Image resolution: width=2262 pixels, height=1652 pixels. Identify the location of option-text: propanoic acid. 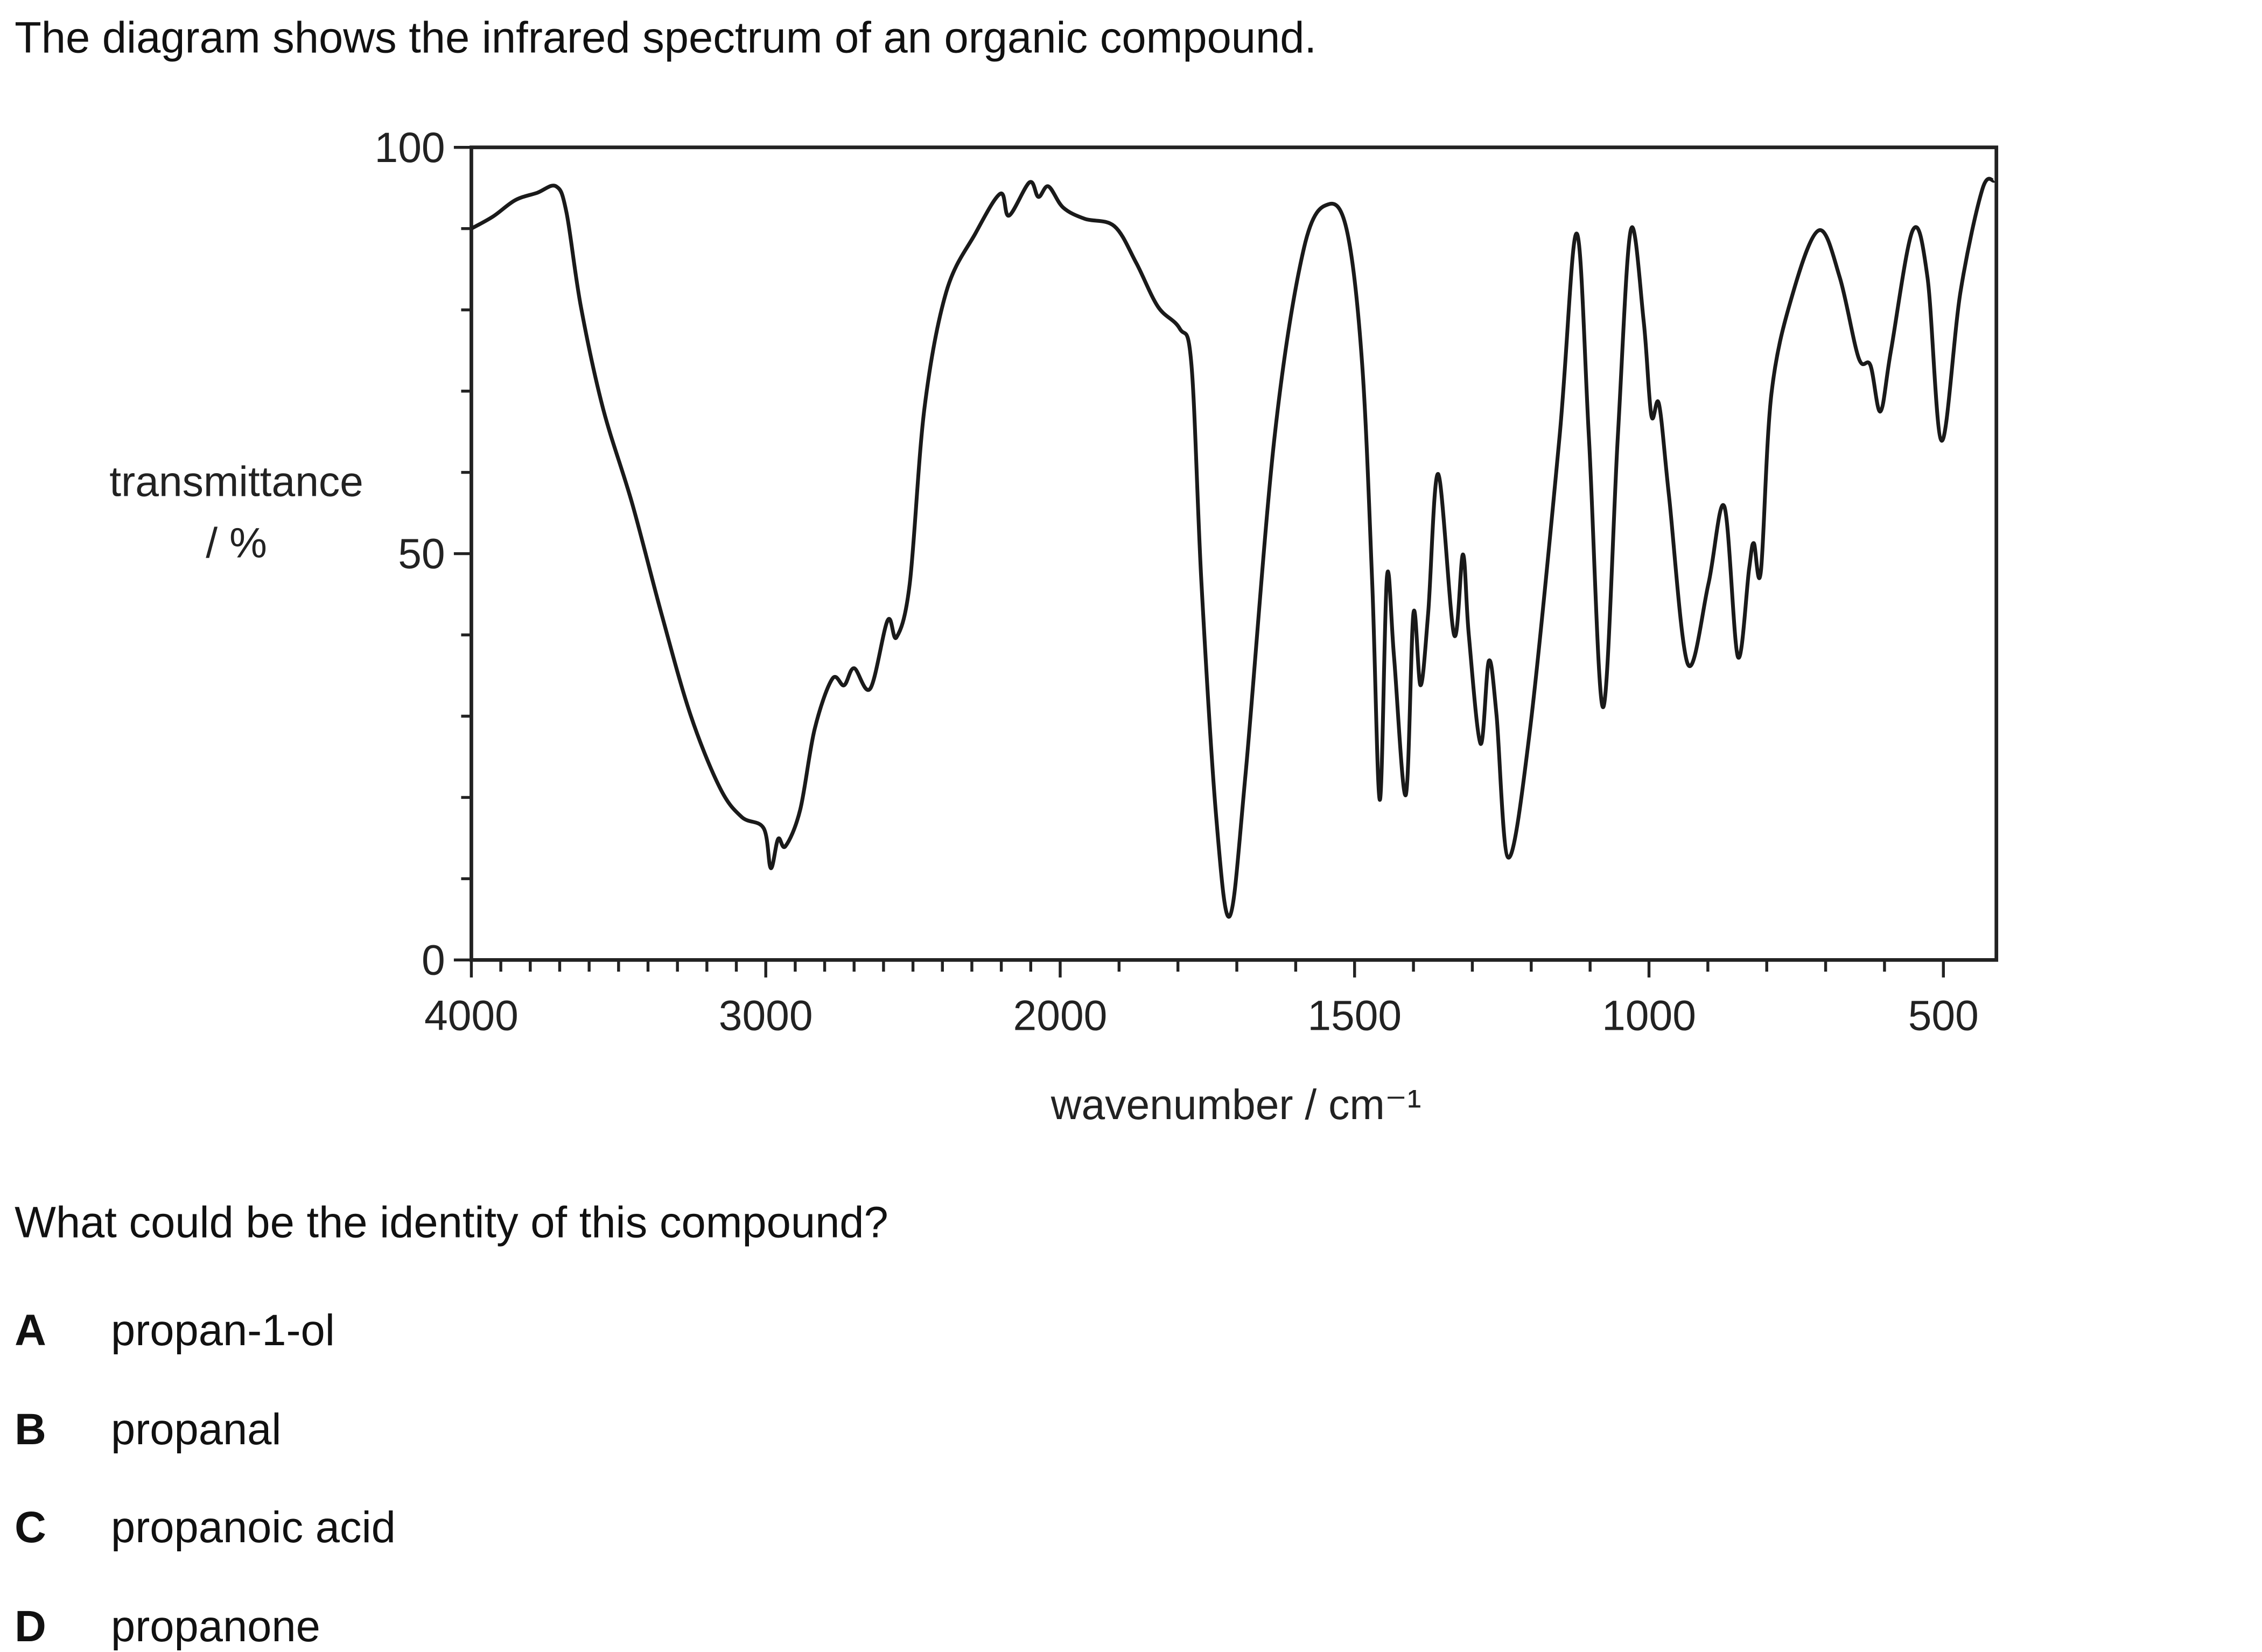
(253, 1528).